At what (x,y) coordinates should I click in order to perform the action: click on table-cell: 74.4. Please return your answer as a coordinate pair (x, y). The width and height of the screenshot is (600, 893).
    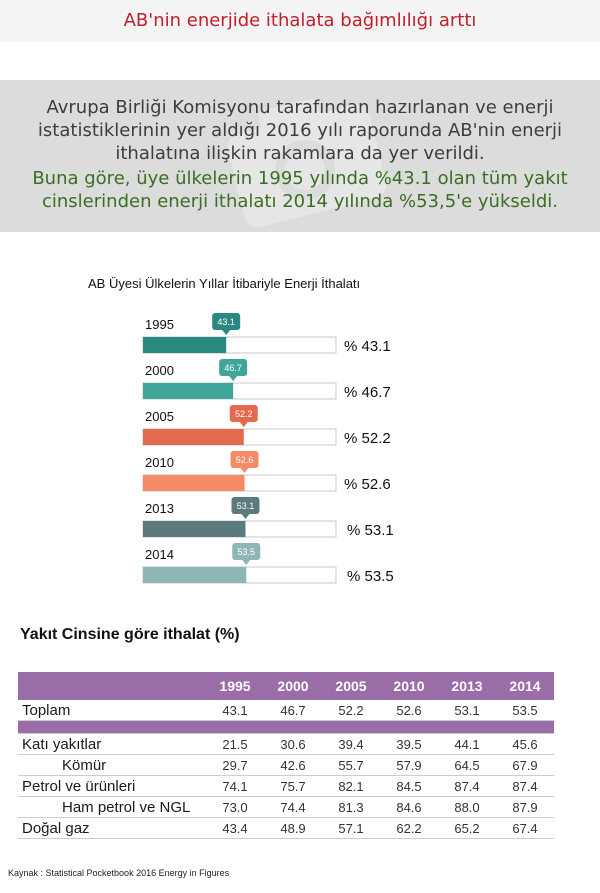
    Looking at the image, I should click on (293, 807).